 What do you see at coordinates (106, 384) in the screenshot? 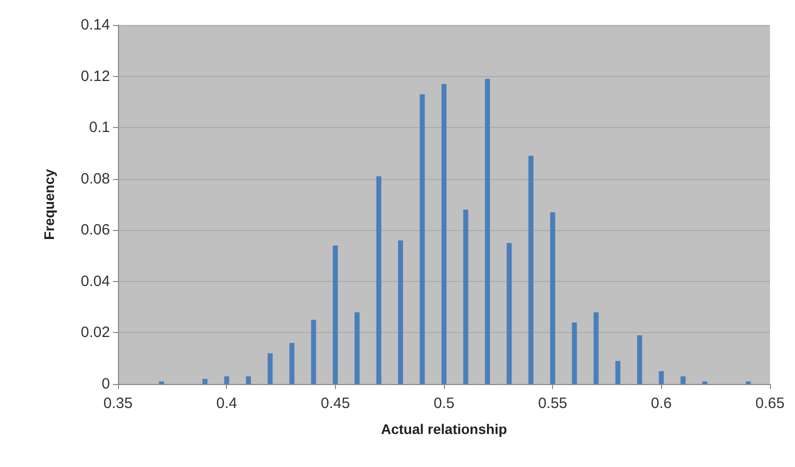
I see `y-tick-label: 0` at bounding box center [106, 384].